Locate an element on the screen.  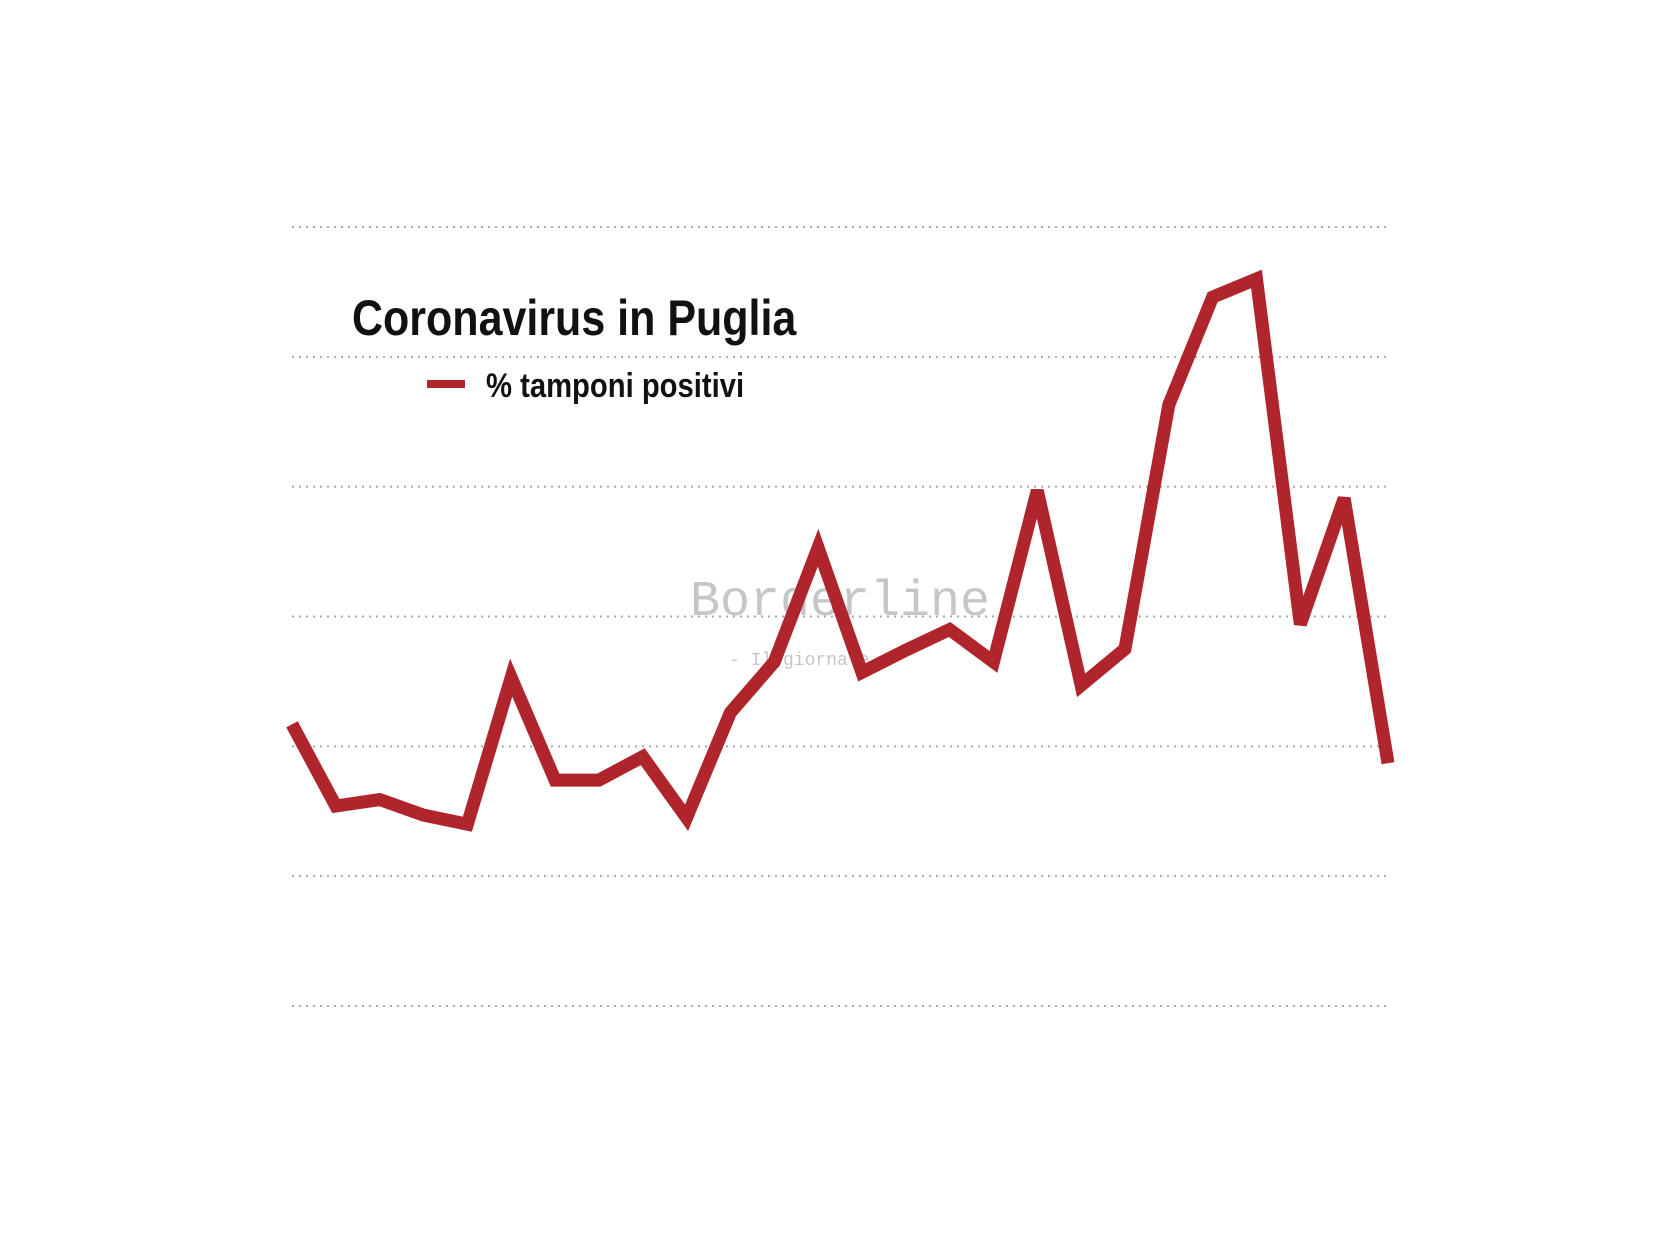
legend: % tamponi positivi is located at coordinates (585, 385).